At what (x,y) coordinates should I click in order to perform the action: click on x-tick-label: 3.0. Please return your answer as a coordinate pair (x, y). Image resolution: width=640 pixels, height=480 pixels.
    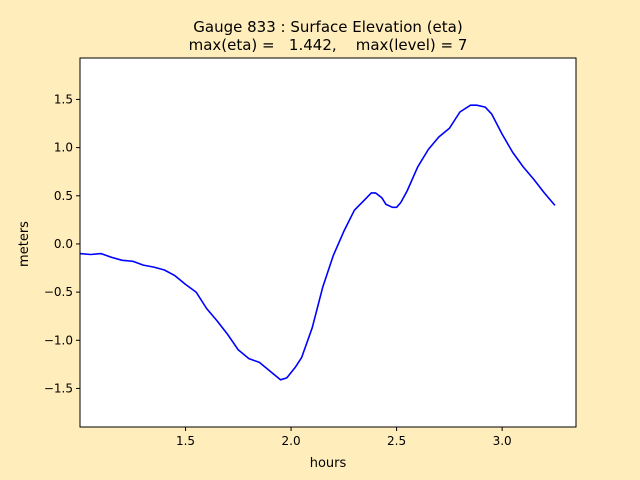
    Looking at the image, I should click on (502, 441).